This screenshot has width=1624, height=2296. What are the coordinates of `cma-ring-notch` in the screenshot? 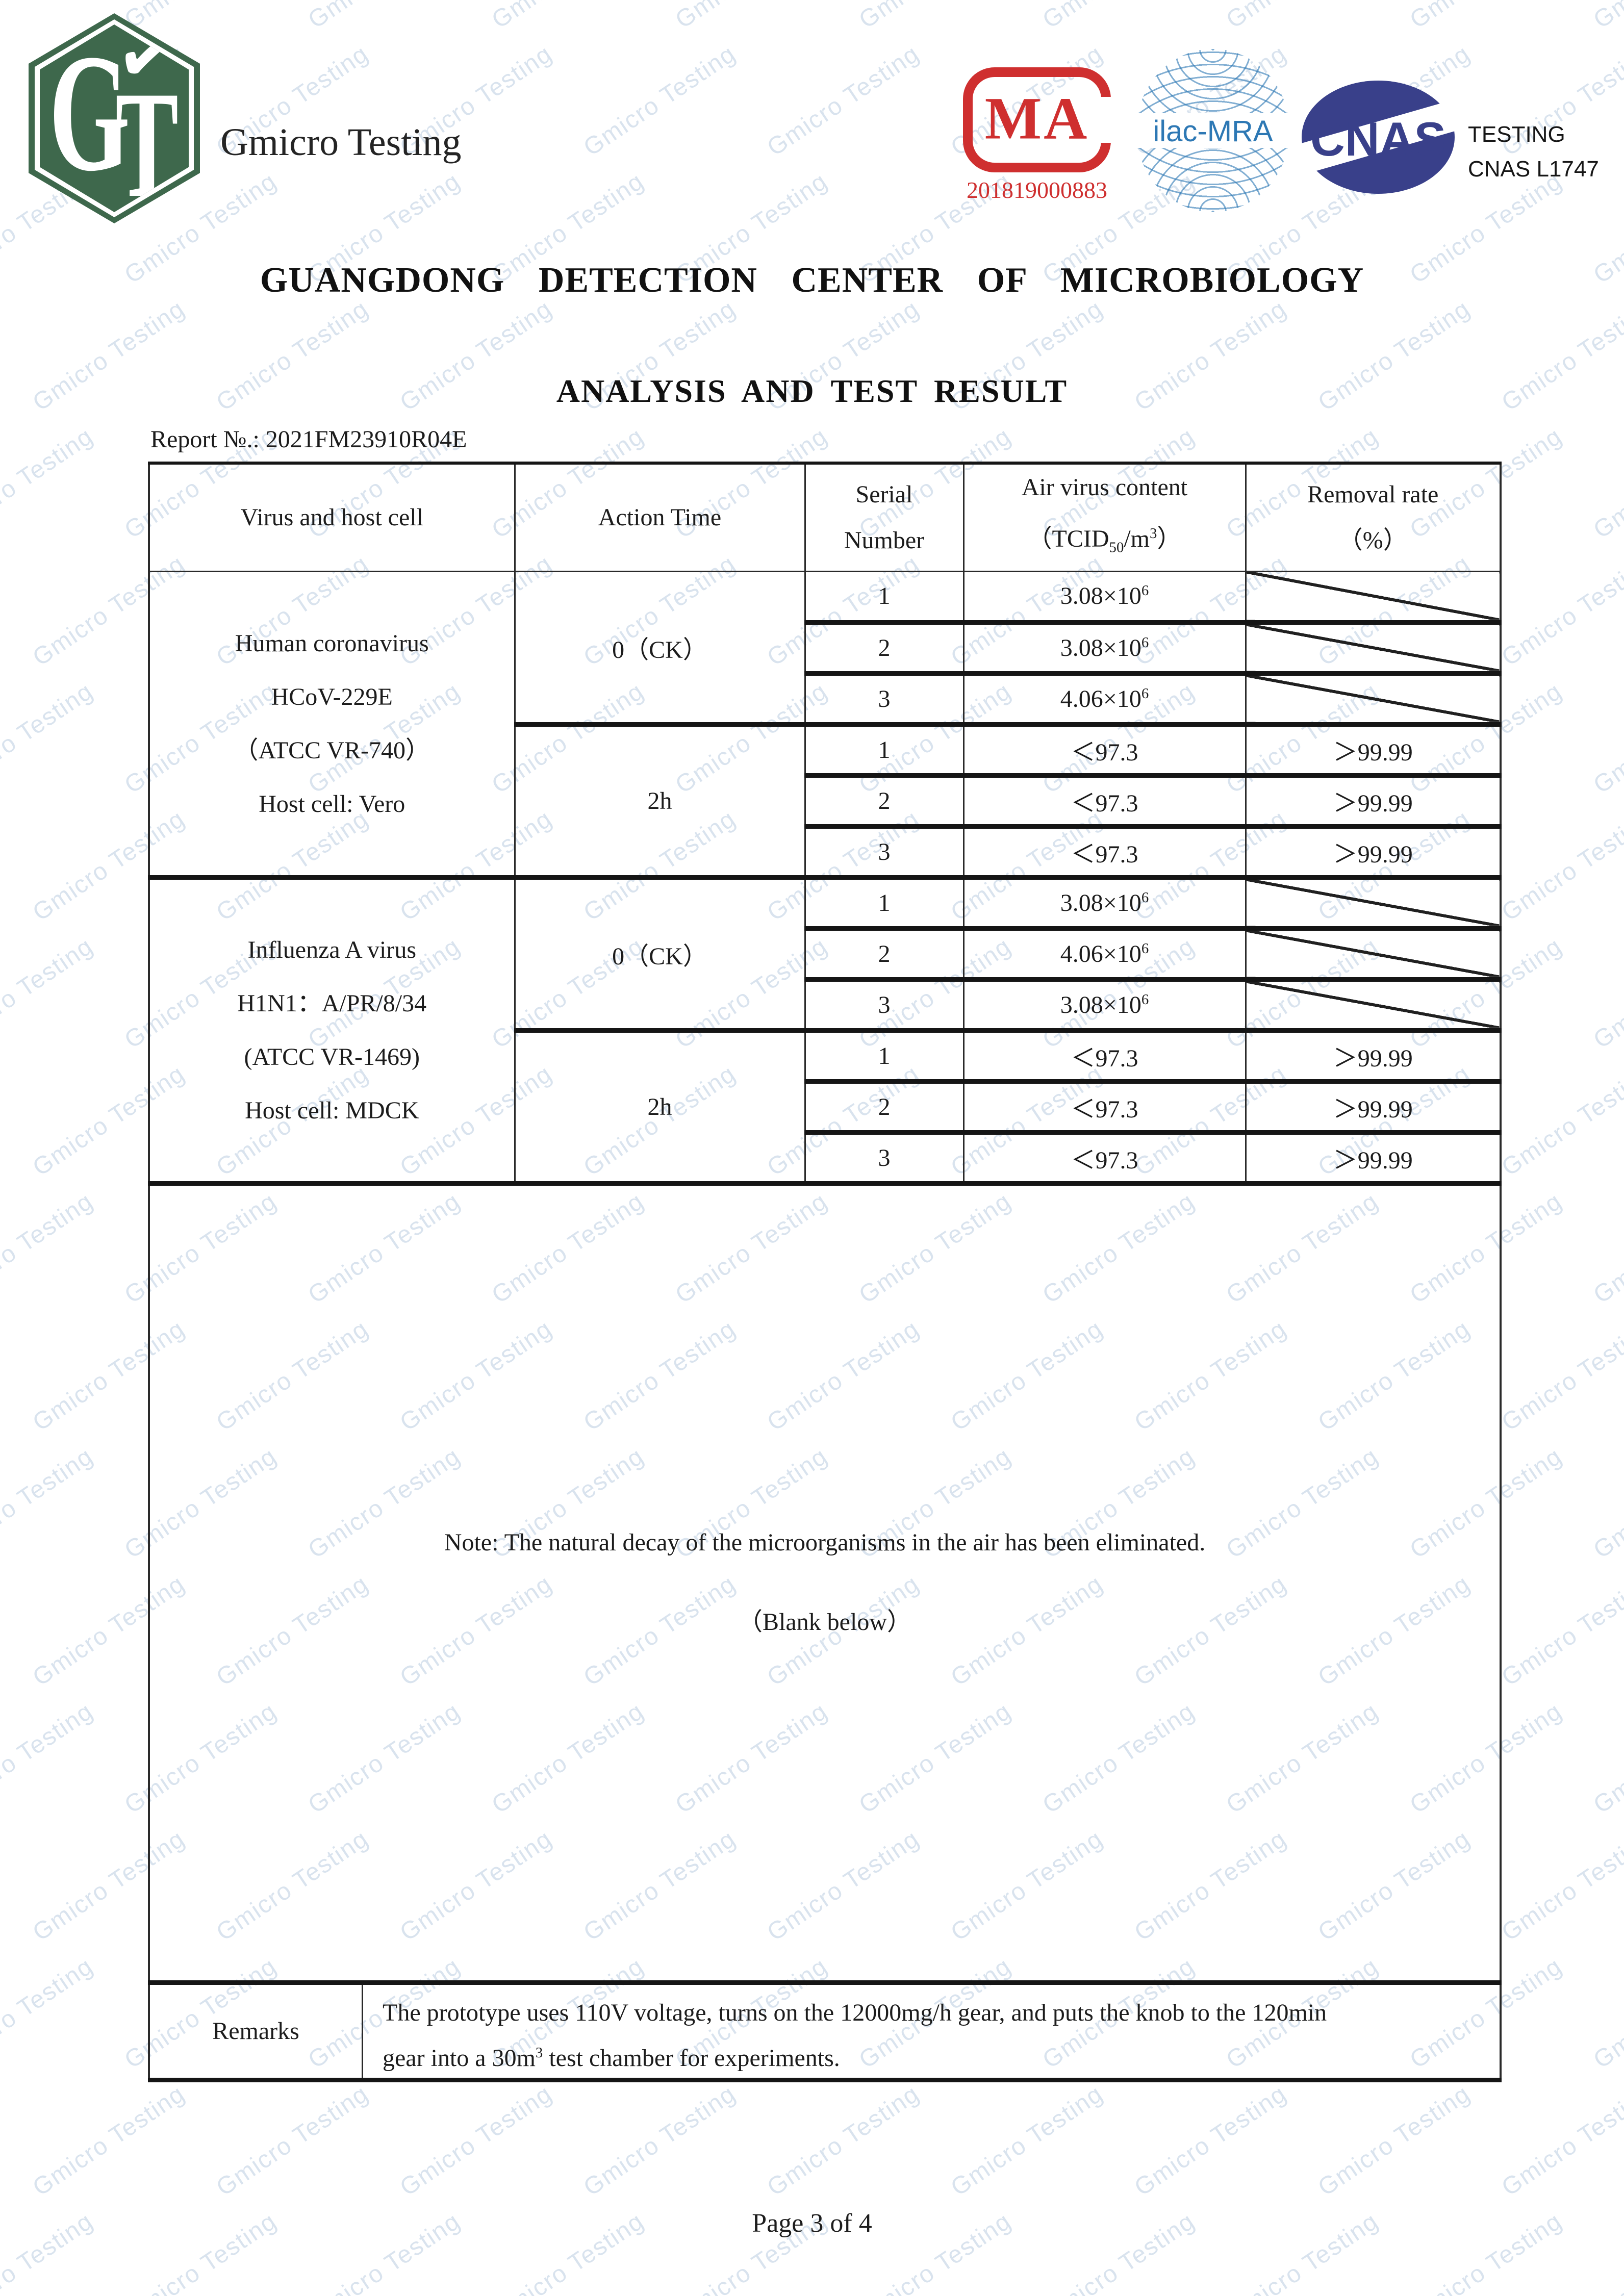 It's located at (1105, 120).